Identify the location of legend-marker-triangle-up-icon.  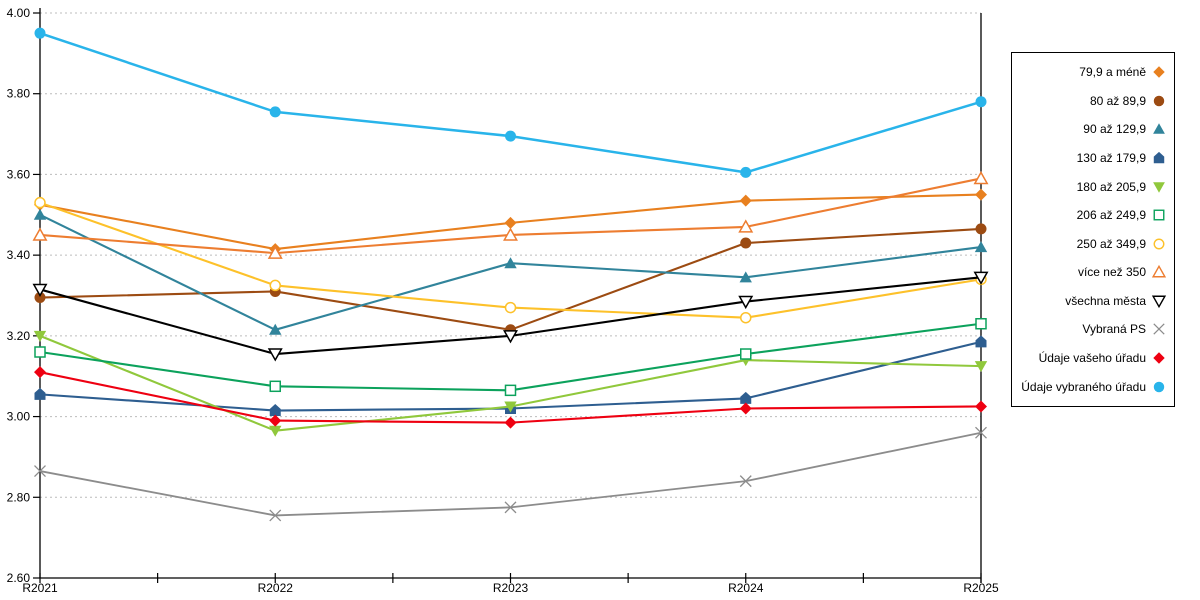
(1159, 129).